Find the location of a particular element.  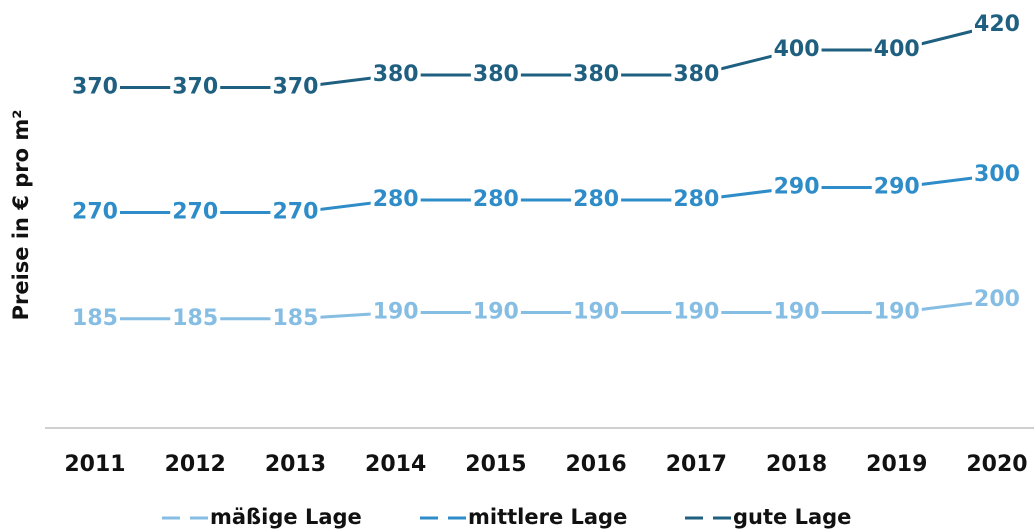

x-tick-label: 2020 is located at coordinates (996, 464).